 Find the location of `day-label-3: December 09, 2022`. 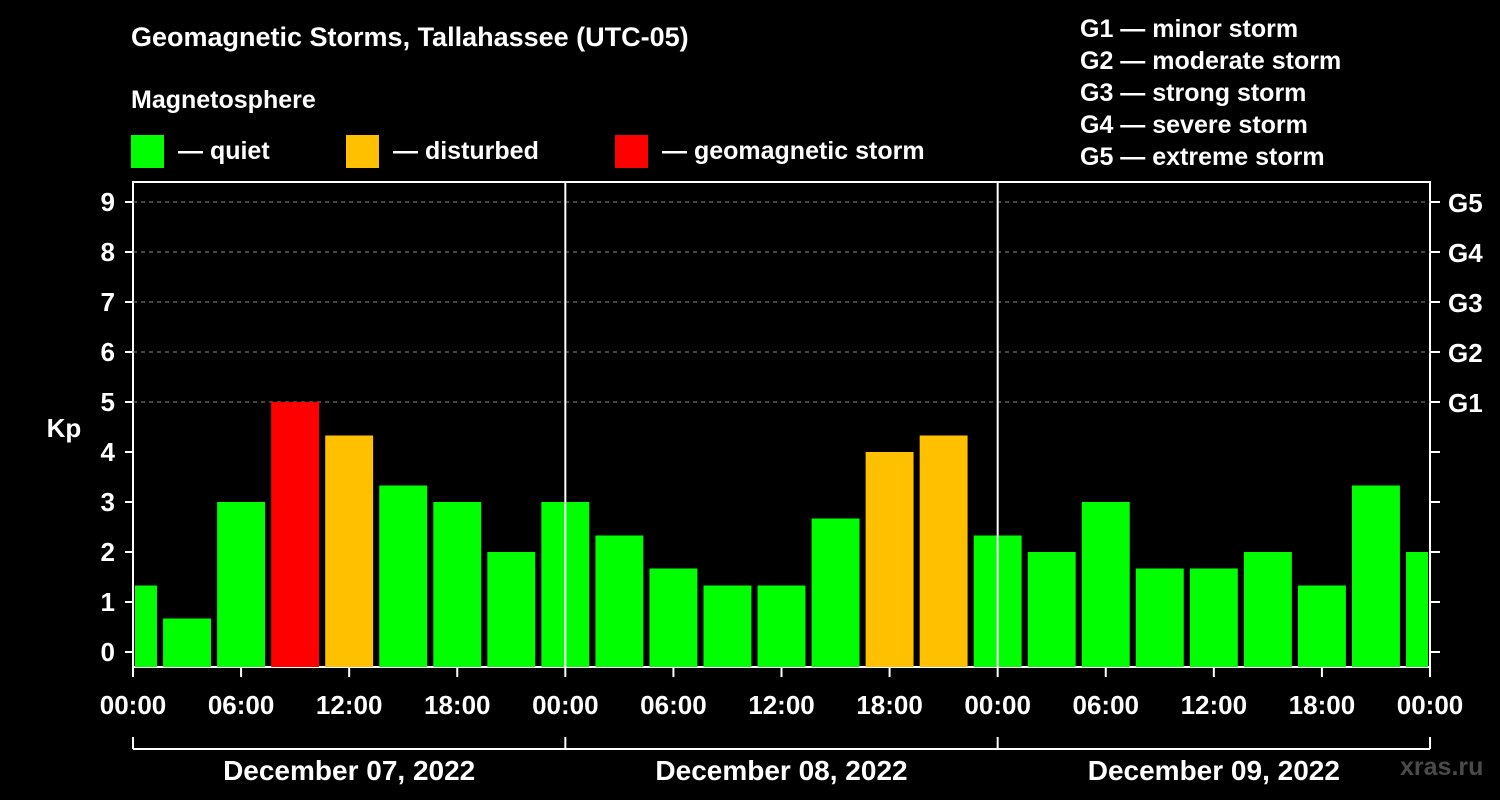

day-label-3: December 09, 2022 is located at coordinates (1214, 770).